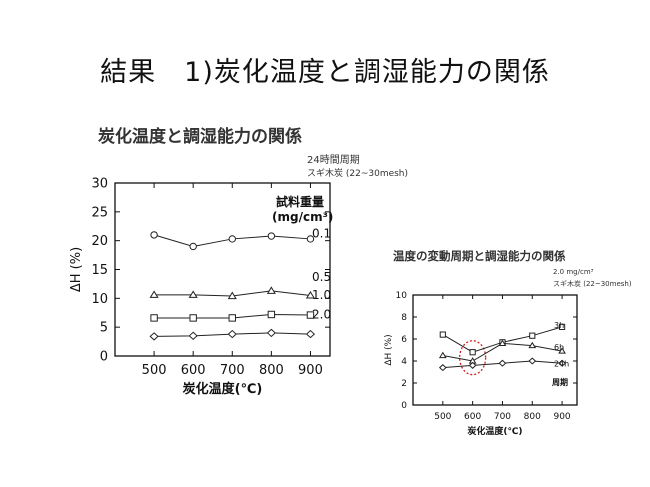 The height and width of the screenshot is (487, 650). Describe the element at coordinates (193, 370) in the screenshot. I see `chart-0-xtick-label: 600` at that location.